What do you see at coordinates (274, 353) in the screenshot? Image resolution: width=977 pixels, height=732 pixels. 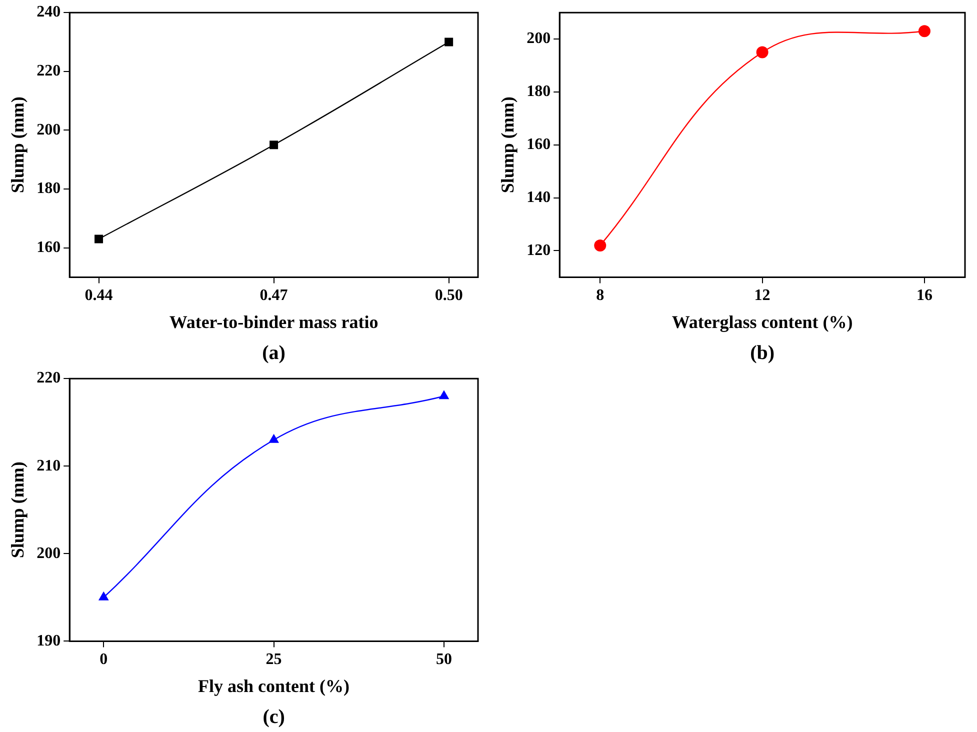 I see `text: (a)` at bounding box center [274, 353].